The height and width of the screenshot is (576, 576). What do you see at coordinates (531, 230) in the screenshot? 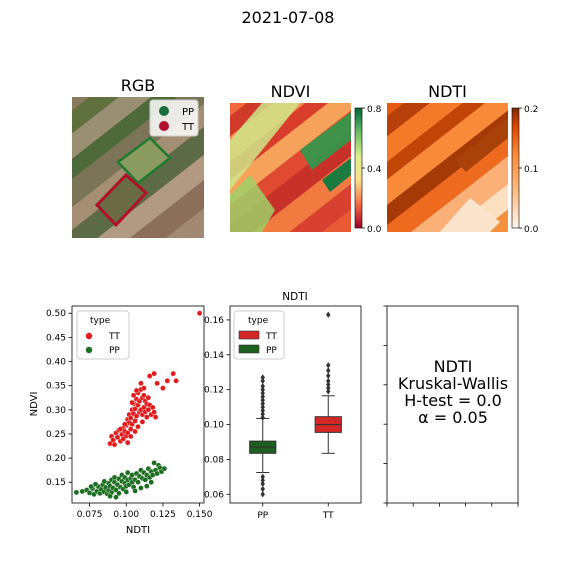
I see `ndti-colorbar-tick-bottom: 0.0` at bounding box center [531, 230].